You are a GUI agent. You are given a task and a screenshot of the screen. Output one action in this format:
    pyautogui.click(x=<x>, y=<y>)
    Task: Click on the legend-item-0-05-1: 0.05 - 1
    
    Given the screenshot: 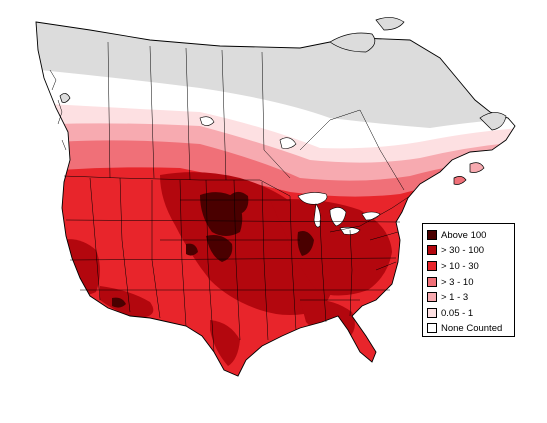 What is the action you would take?
    pyautogui.click(x=450, y=313)
    